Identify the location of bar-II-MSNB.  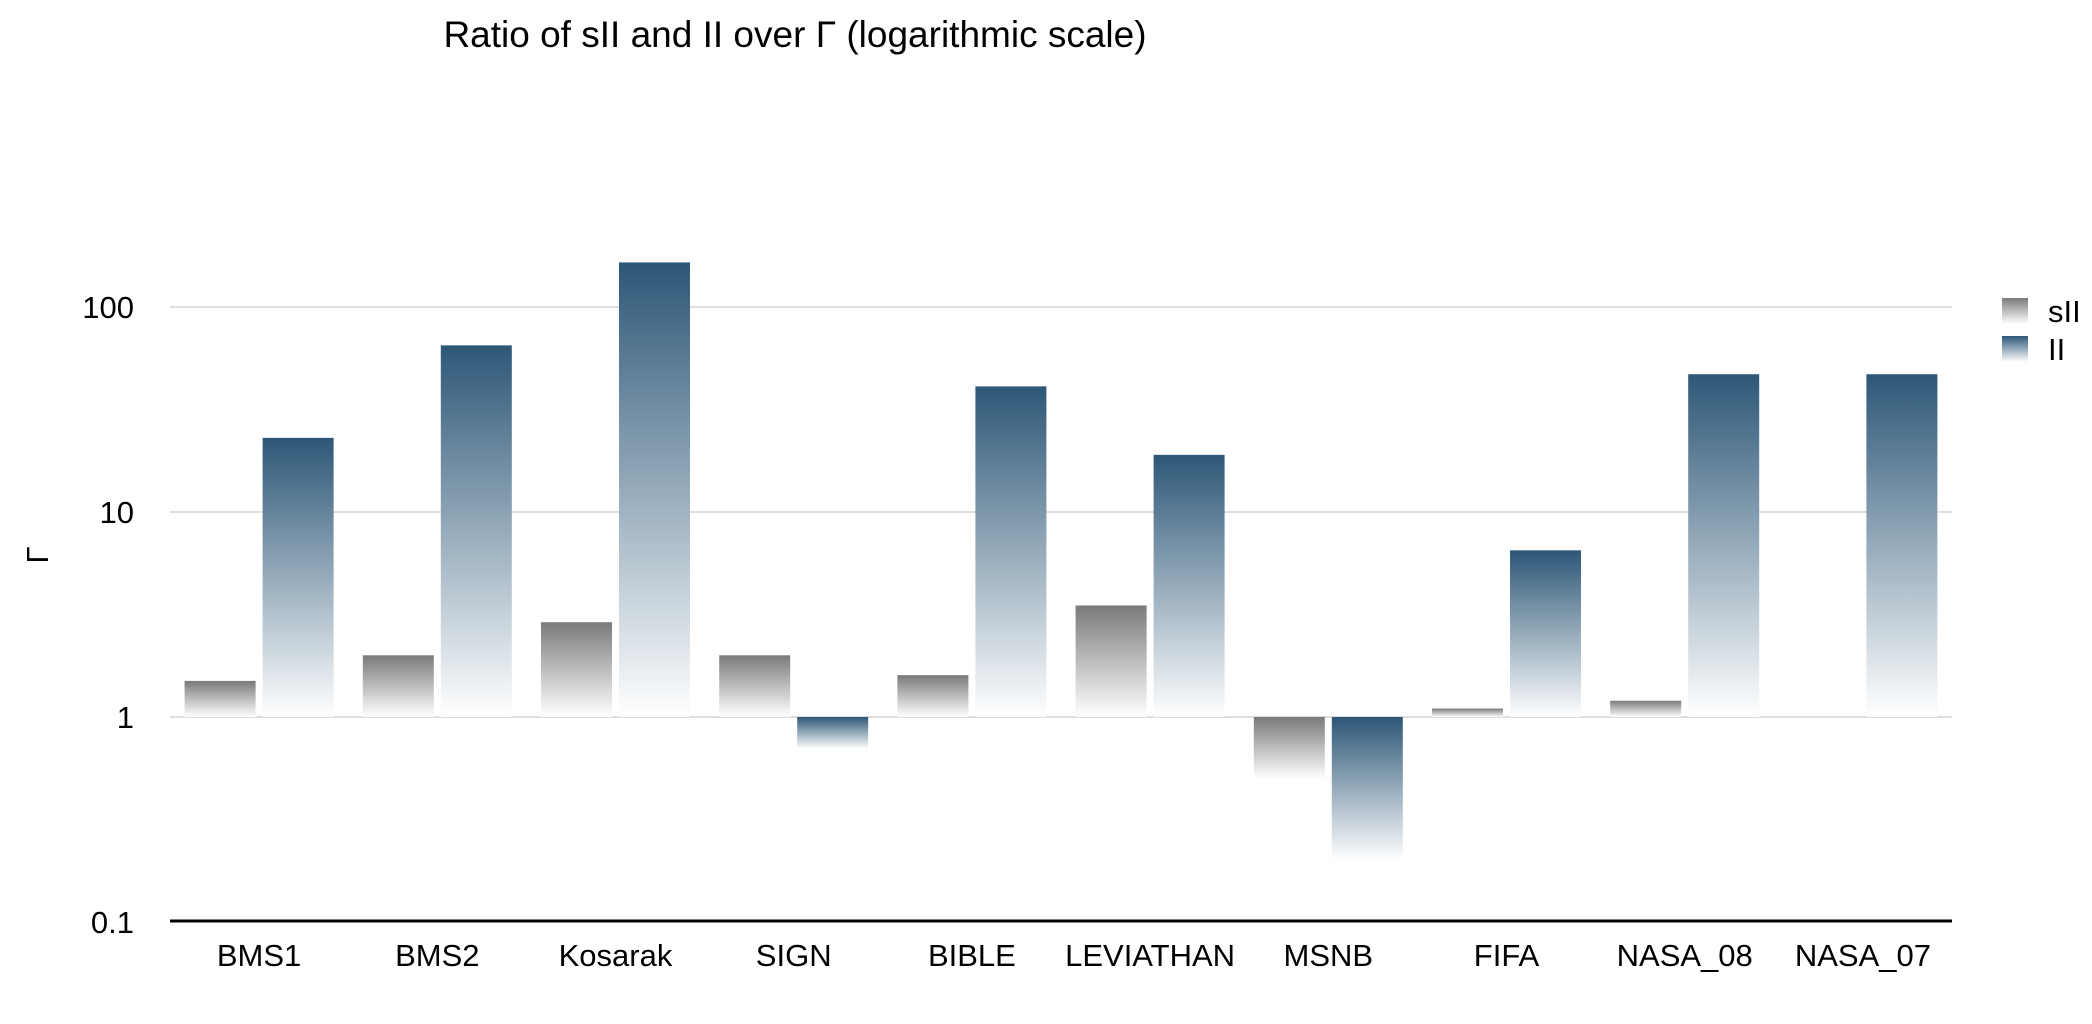
(1367, 789).